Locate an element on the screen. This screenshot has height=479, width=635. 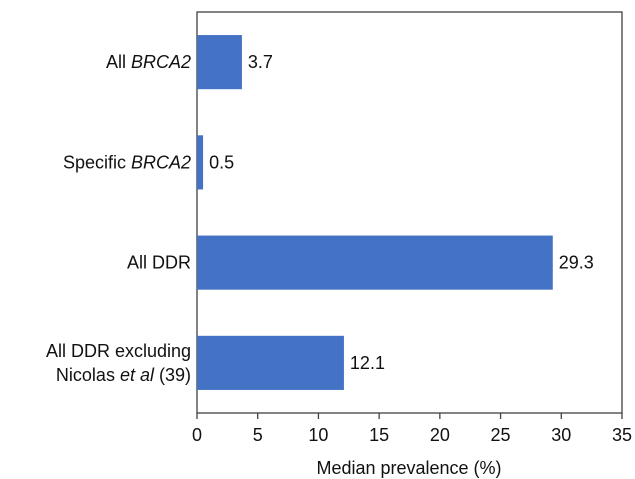
x-tick-label: 5 is located at coordinates (258, 435).